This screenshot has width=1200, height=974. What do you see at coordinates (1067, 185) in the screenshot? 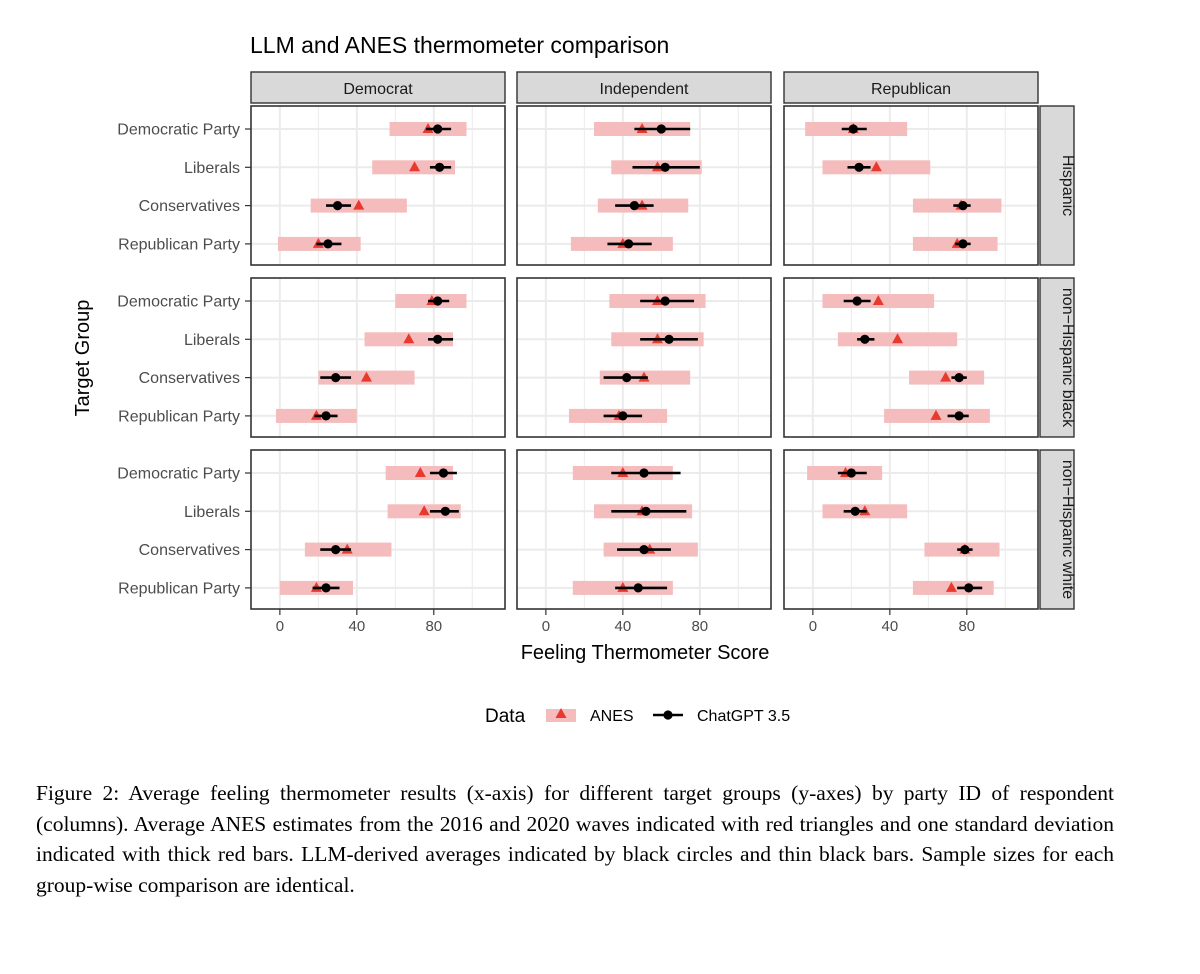
I see `row-strip-label: Hispanic` at bounding box center [1067, 185].